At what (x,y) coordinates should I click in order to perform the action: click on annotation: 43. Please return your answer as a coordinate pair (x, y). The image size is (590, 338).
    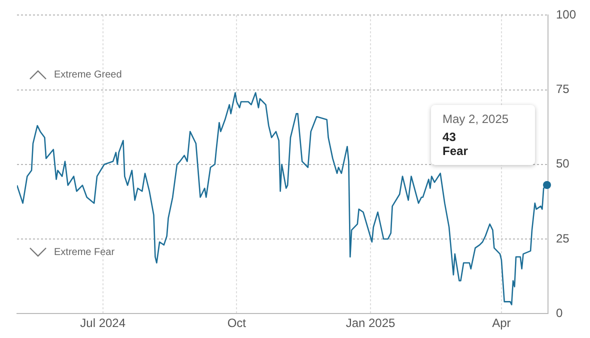
    Looking at the image, I should click on (449, 137).